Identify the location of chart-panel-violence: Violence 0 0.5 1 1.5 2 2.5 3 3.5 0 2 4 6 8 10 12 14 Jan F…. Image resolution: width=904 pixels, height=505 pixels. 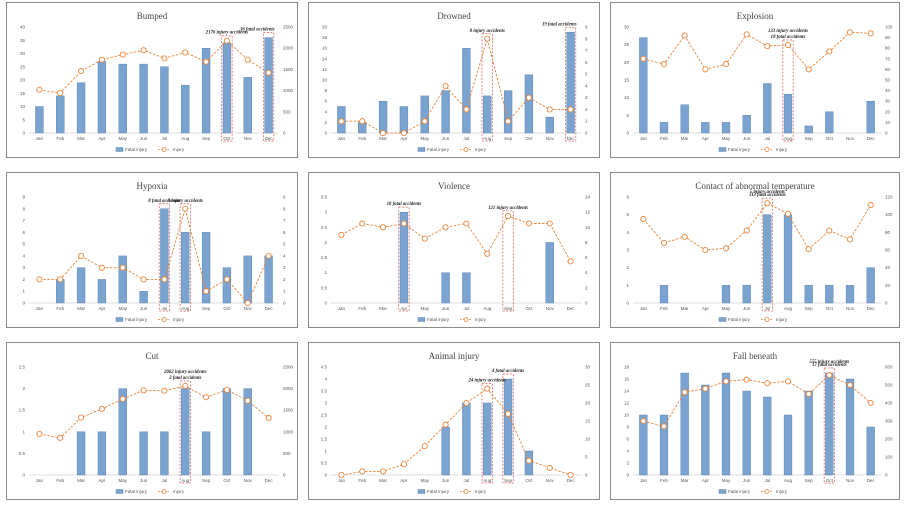
(454, 250).